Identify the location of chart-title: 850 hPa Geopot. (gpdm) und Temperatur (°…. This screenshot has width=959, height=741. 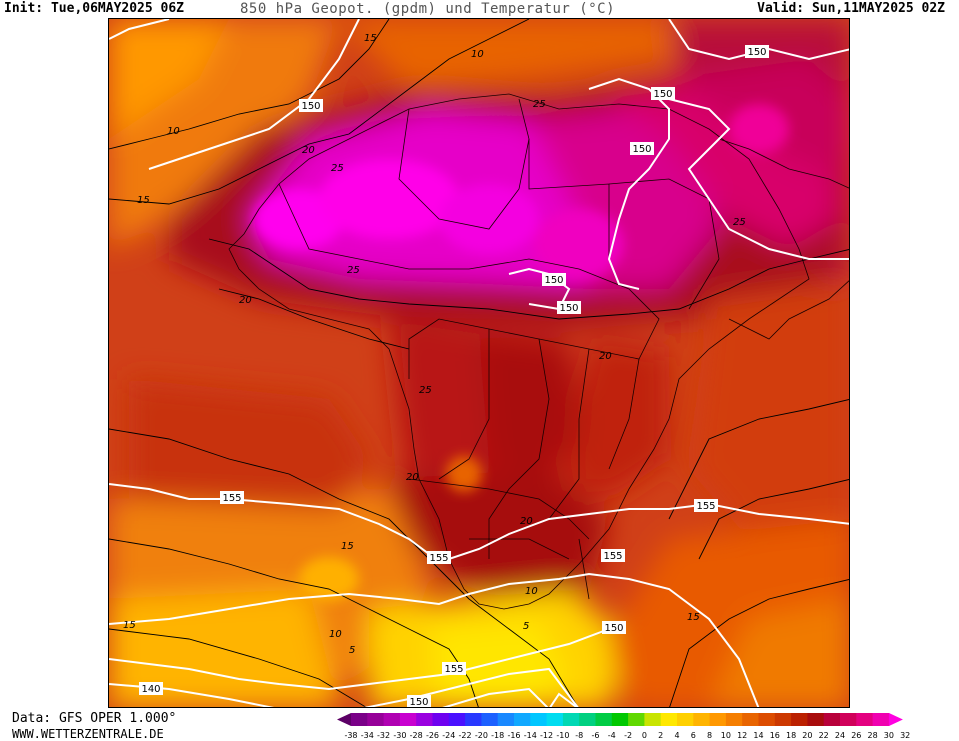
(428, 9).